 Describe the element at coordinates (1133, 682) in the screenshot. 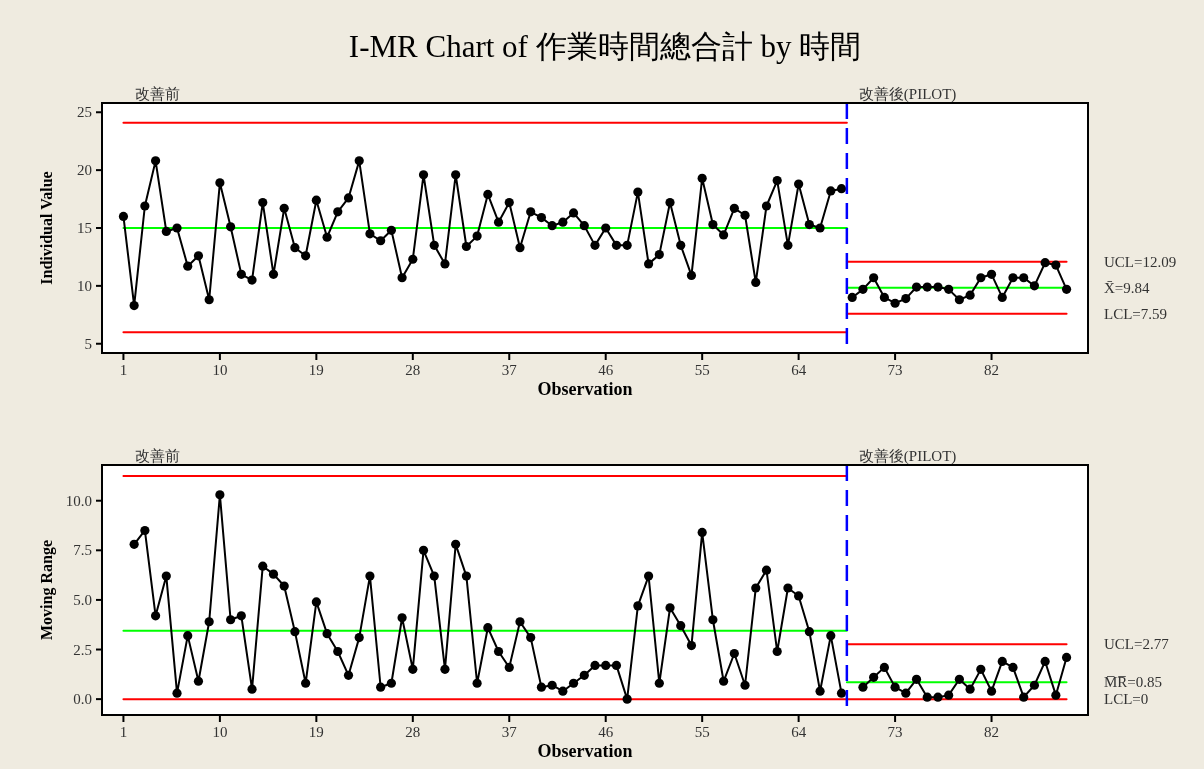

I see `text: M̅R̅=0.85` at that location.